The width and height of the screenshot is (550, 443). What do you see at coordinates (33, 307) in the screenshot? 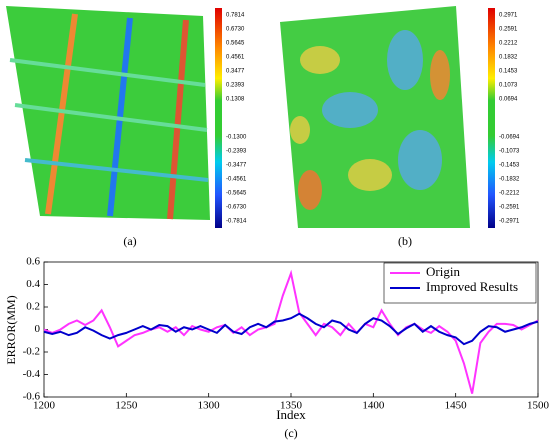
I see `y-tick-label: 0.2` at bounding box center [33, 307].